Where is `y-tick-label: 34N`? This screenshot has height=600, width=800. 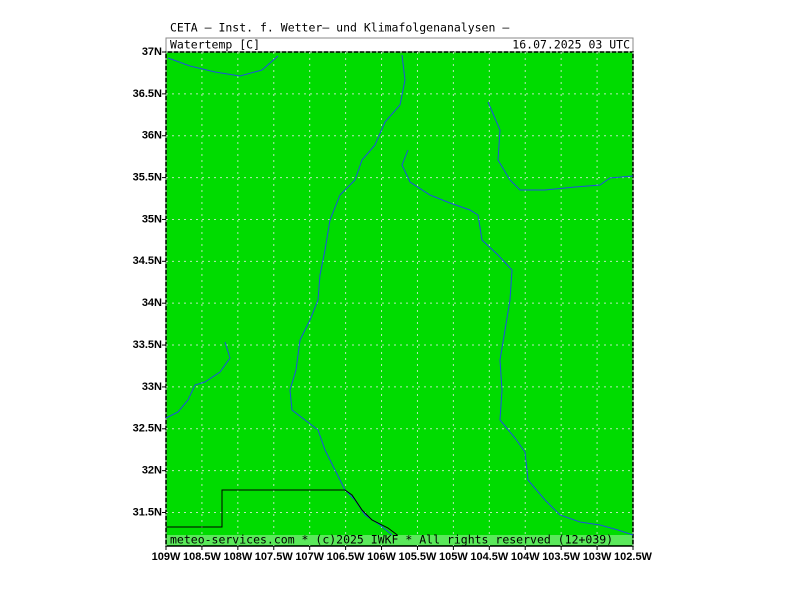
y-tick-label: 34N is located at coordinates (152, 303).